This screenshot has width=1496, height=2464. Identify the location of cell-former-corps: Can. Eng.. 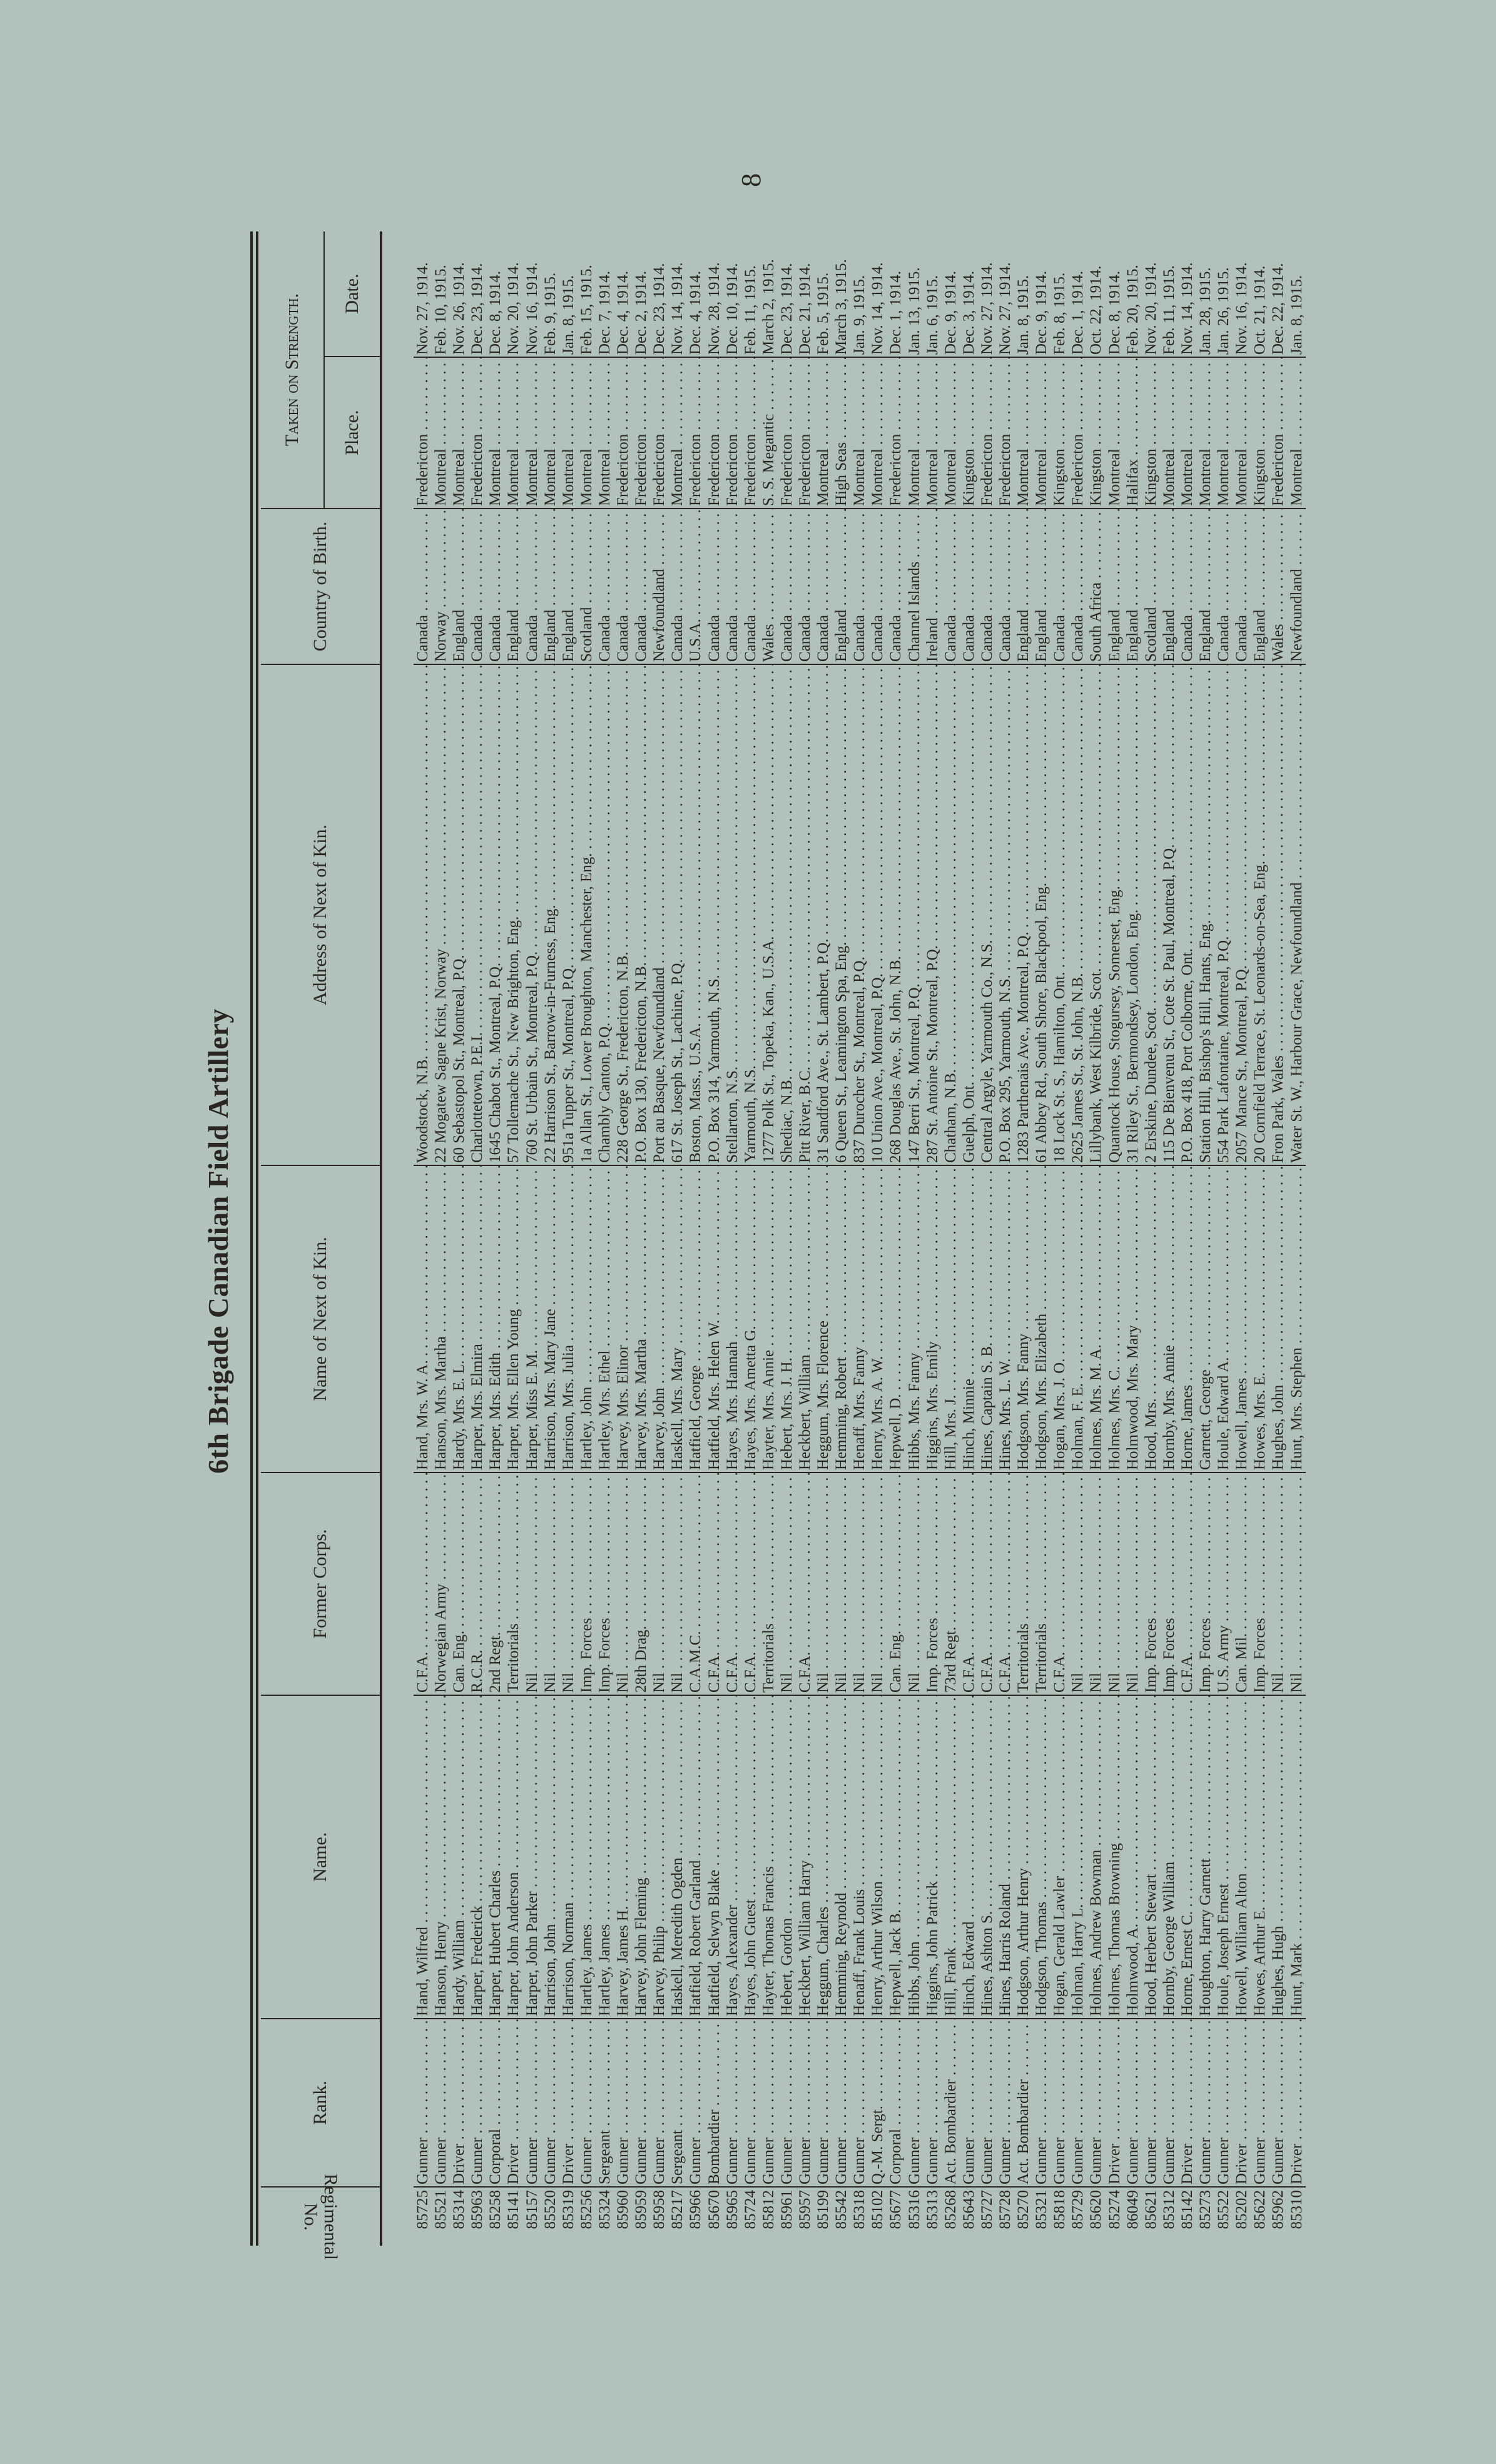
(896, 1584).